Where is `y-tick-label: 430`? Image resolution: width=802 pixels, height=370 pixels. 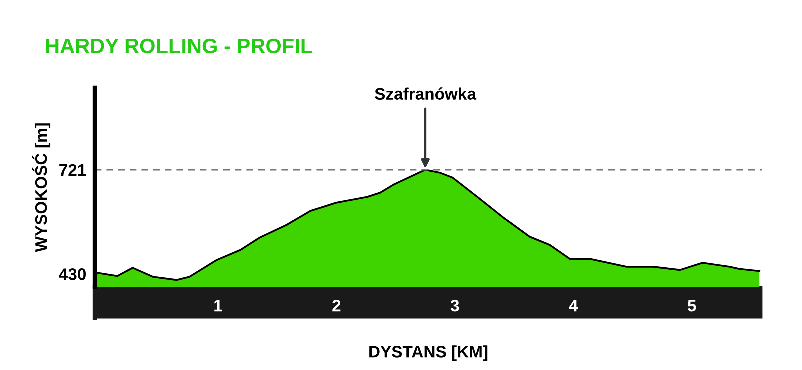 y-tick-label: 430 is located at coordinates (72, 274).